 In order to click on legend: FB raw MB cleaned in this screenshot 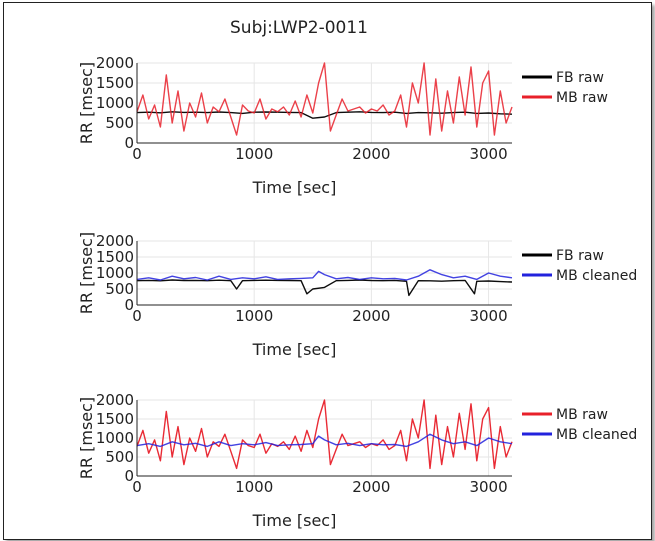, I will do `click(579, 266)`.